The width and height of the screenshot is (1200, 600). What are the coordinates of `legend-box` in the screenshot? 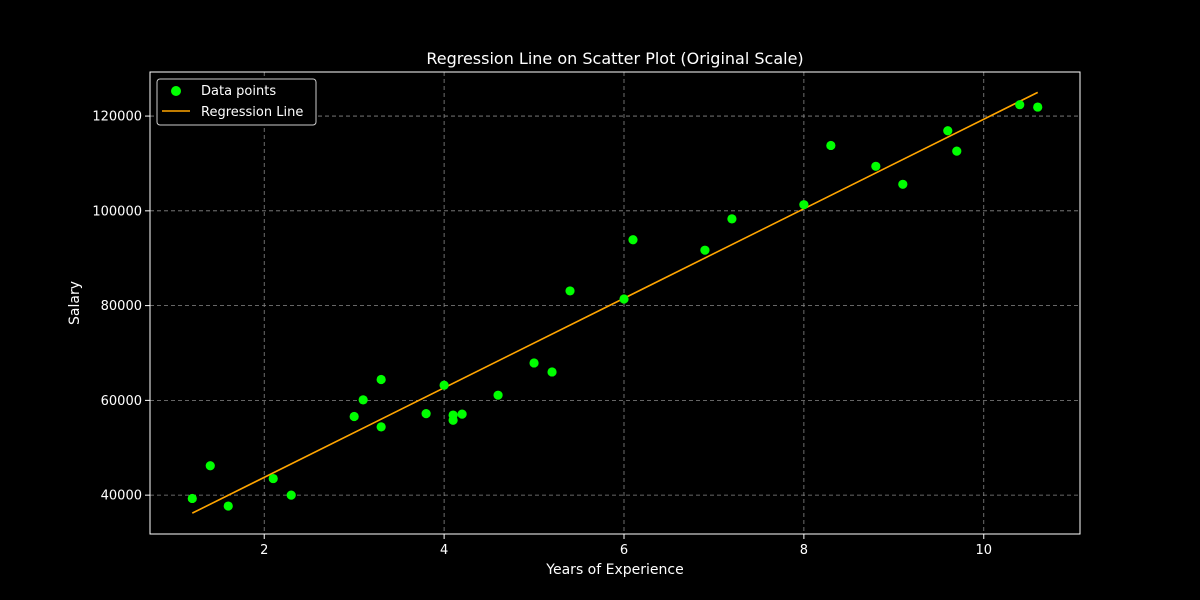 It's located at (236, 102).